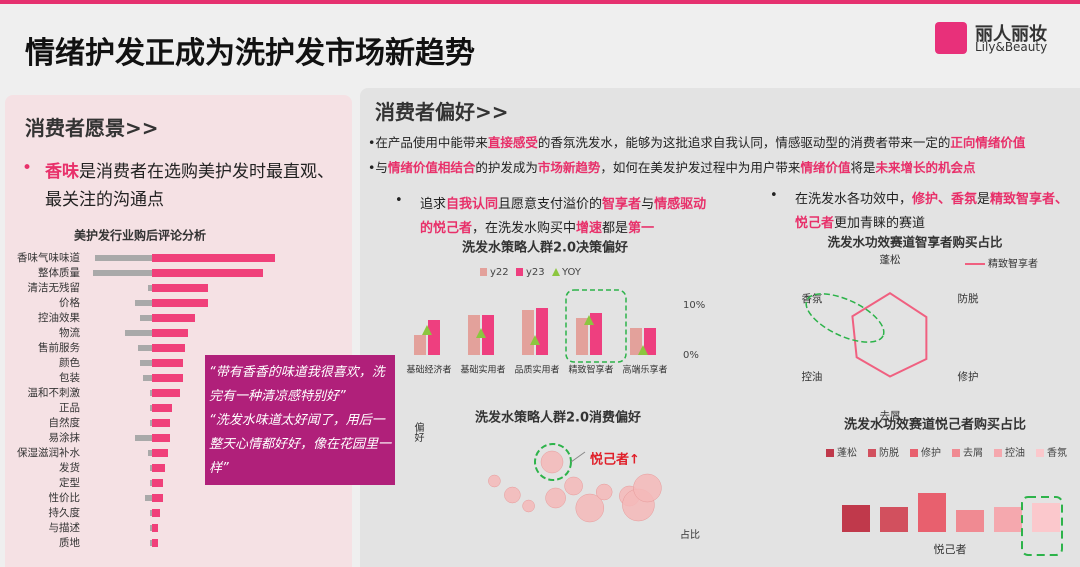 The image size is (1080, 567). Describe the element at coordinates (1011, 34) in the screenshot. I see `logo-cn: 丽人丽妆` at that location.